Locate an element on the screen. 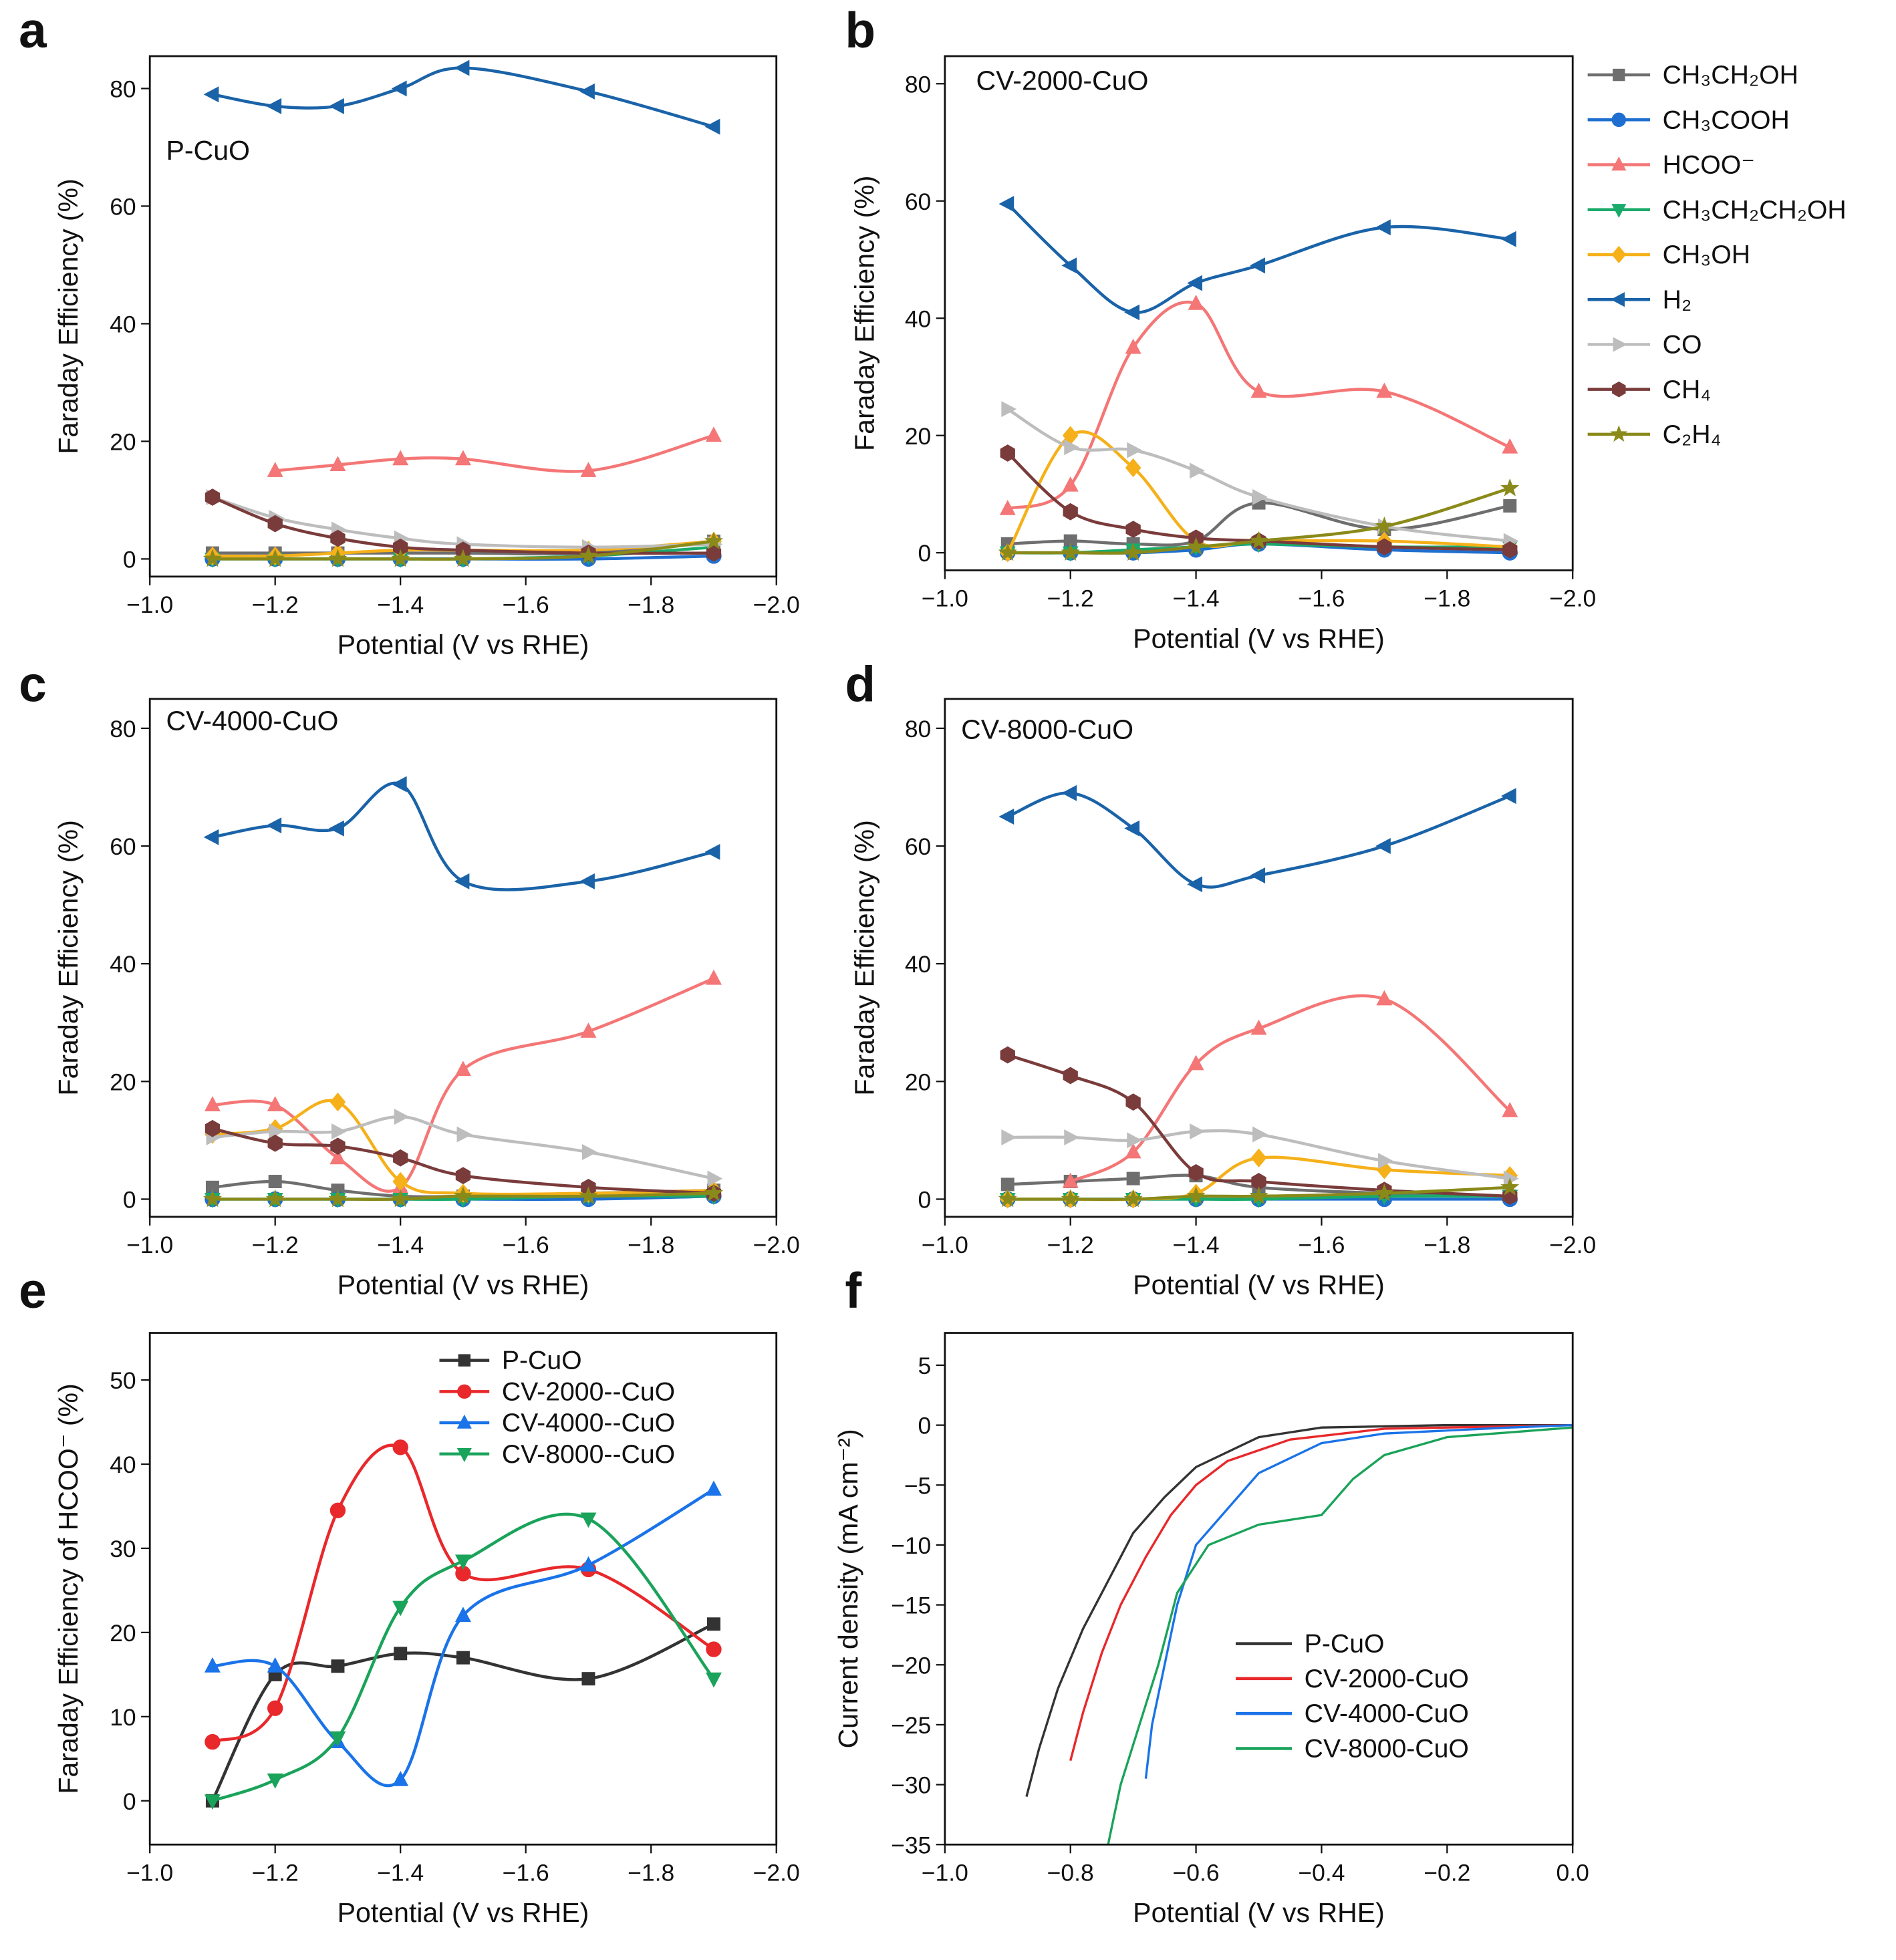  legend-label: HCOO⁻ is located at coordinates (1709, 165).